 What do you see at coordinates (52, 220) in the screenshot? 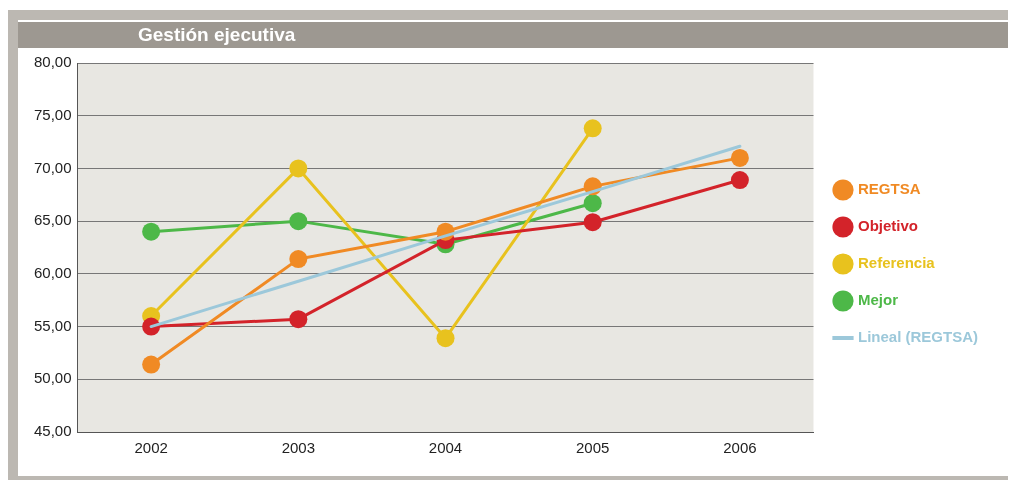
I see `y-tick-label: 65,00` at bounding box center [52, 220].